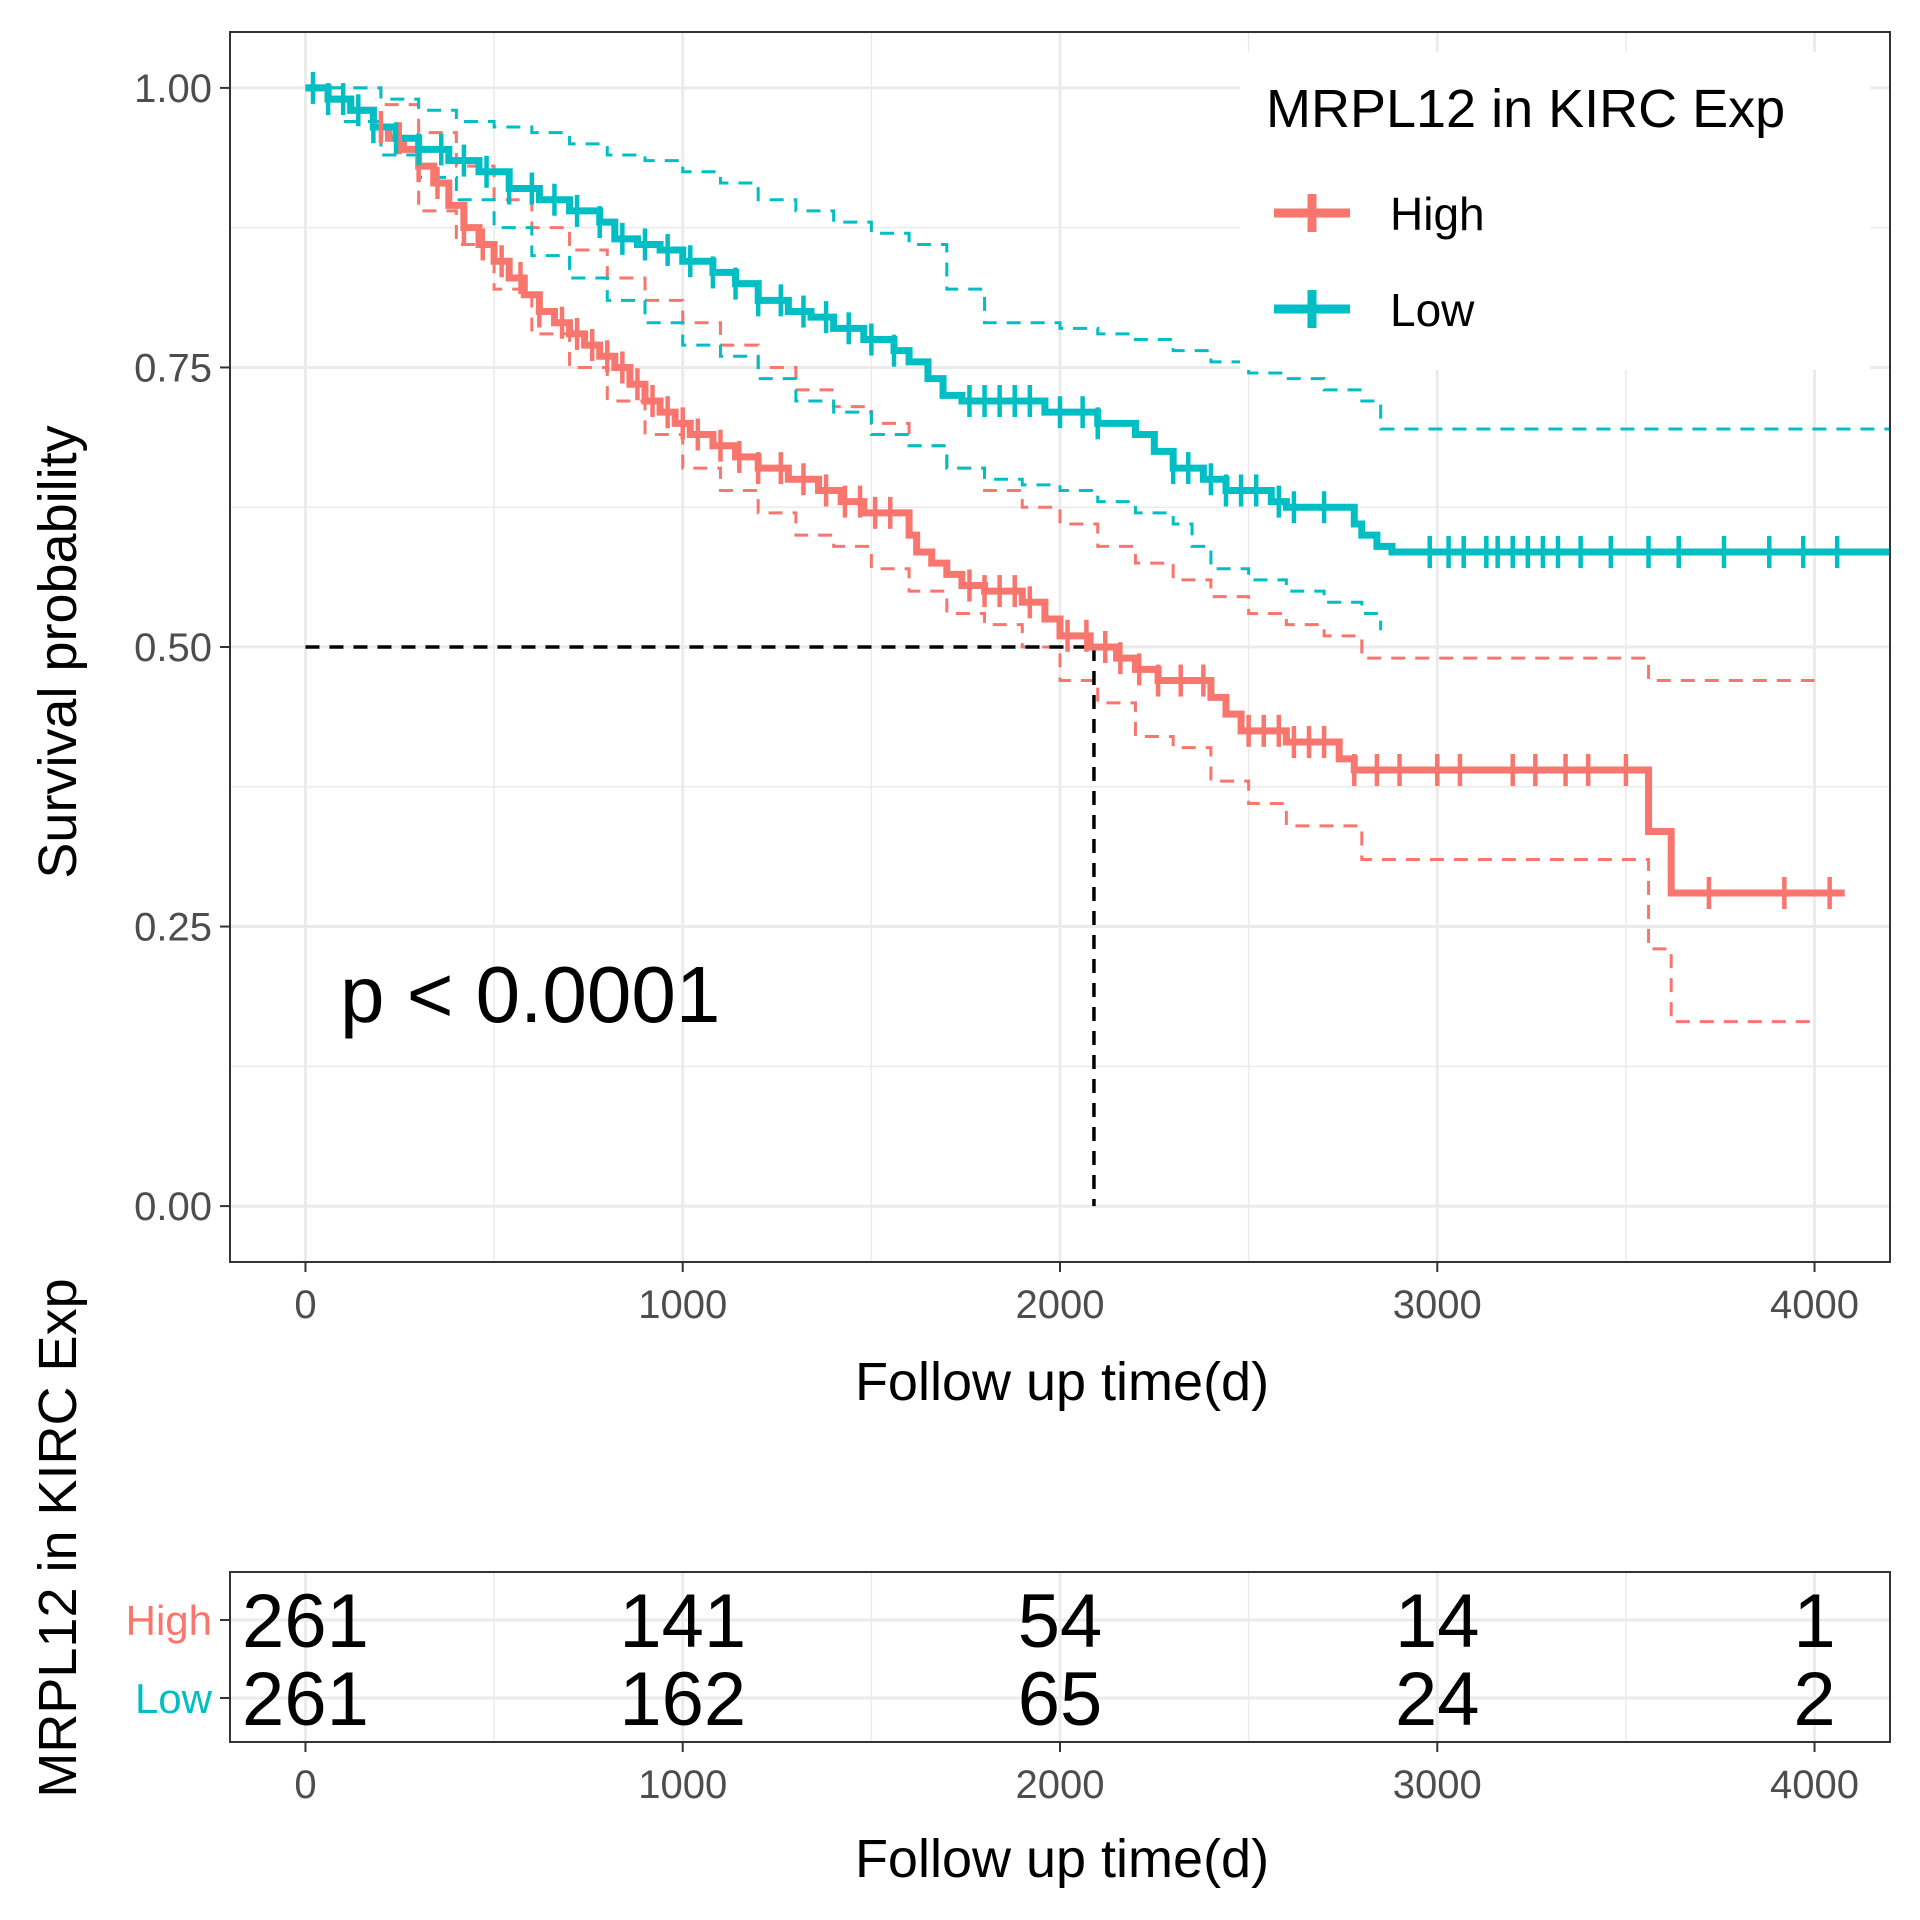  What do you see at coordinates (1379, 214) in the screenshot?
I see `legend-item-high: High` at bounding box center [1379, 214].